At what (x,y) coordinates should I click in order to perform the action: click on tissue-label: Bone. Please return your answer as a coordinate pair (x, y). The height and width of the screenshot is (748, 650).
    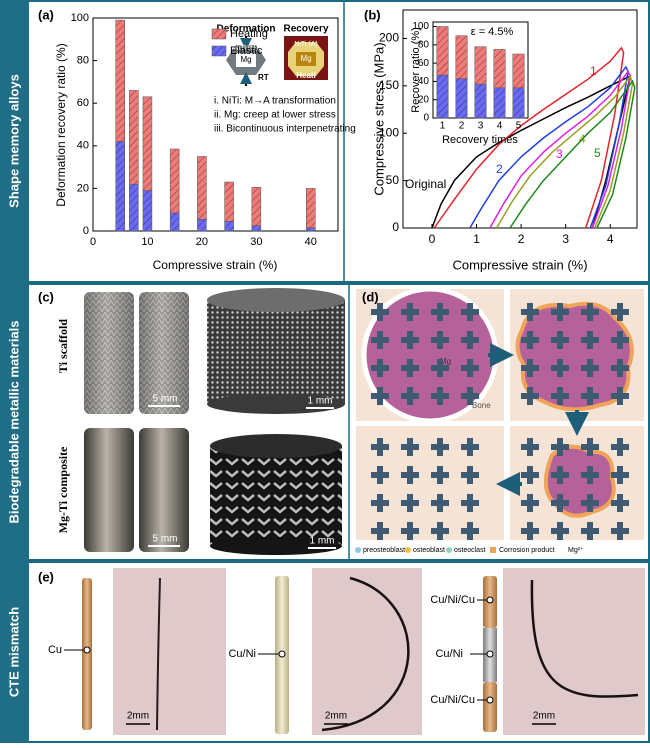
    Looking at the image, I should click on (481, 405).